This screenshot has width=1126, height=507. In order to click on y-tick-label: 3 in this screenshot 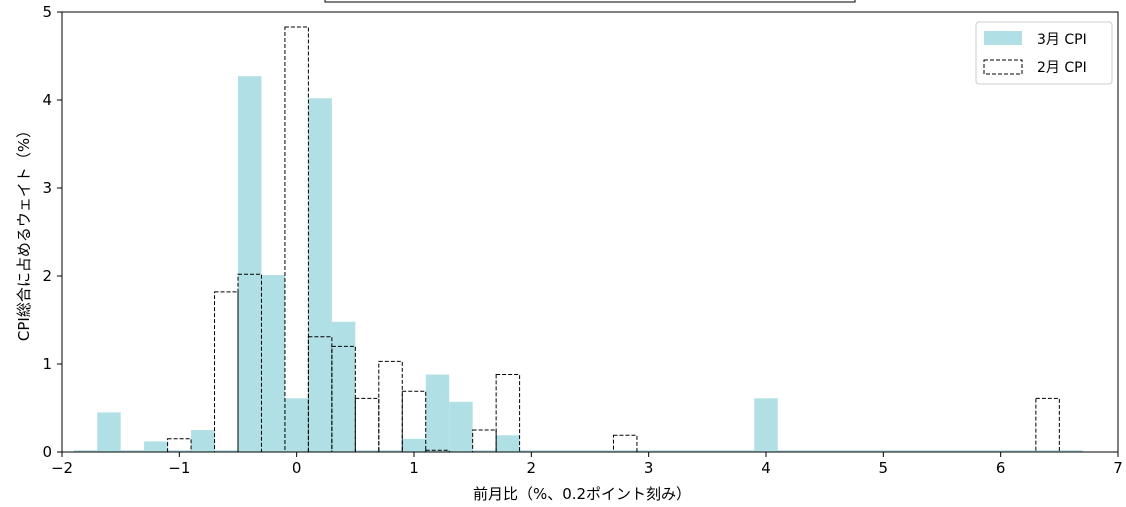, I will do `click(47, 188)`.